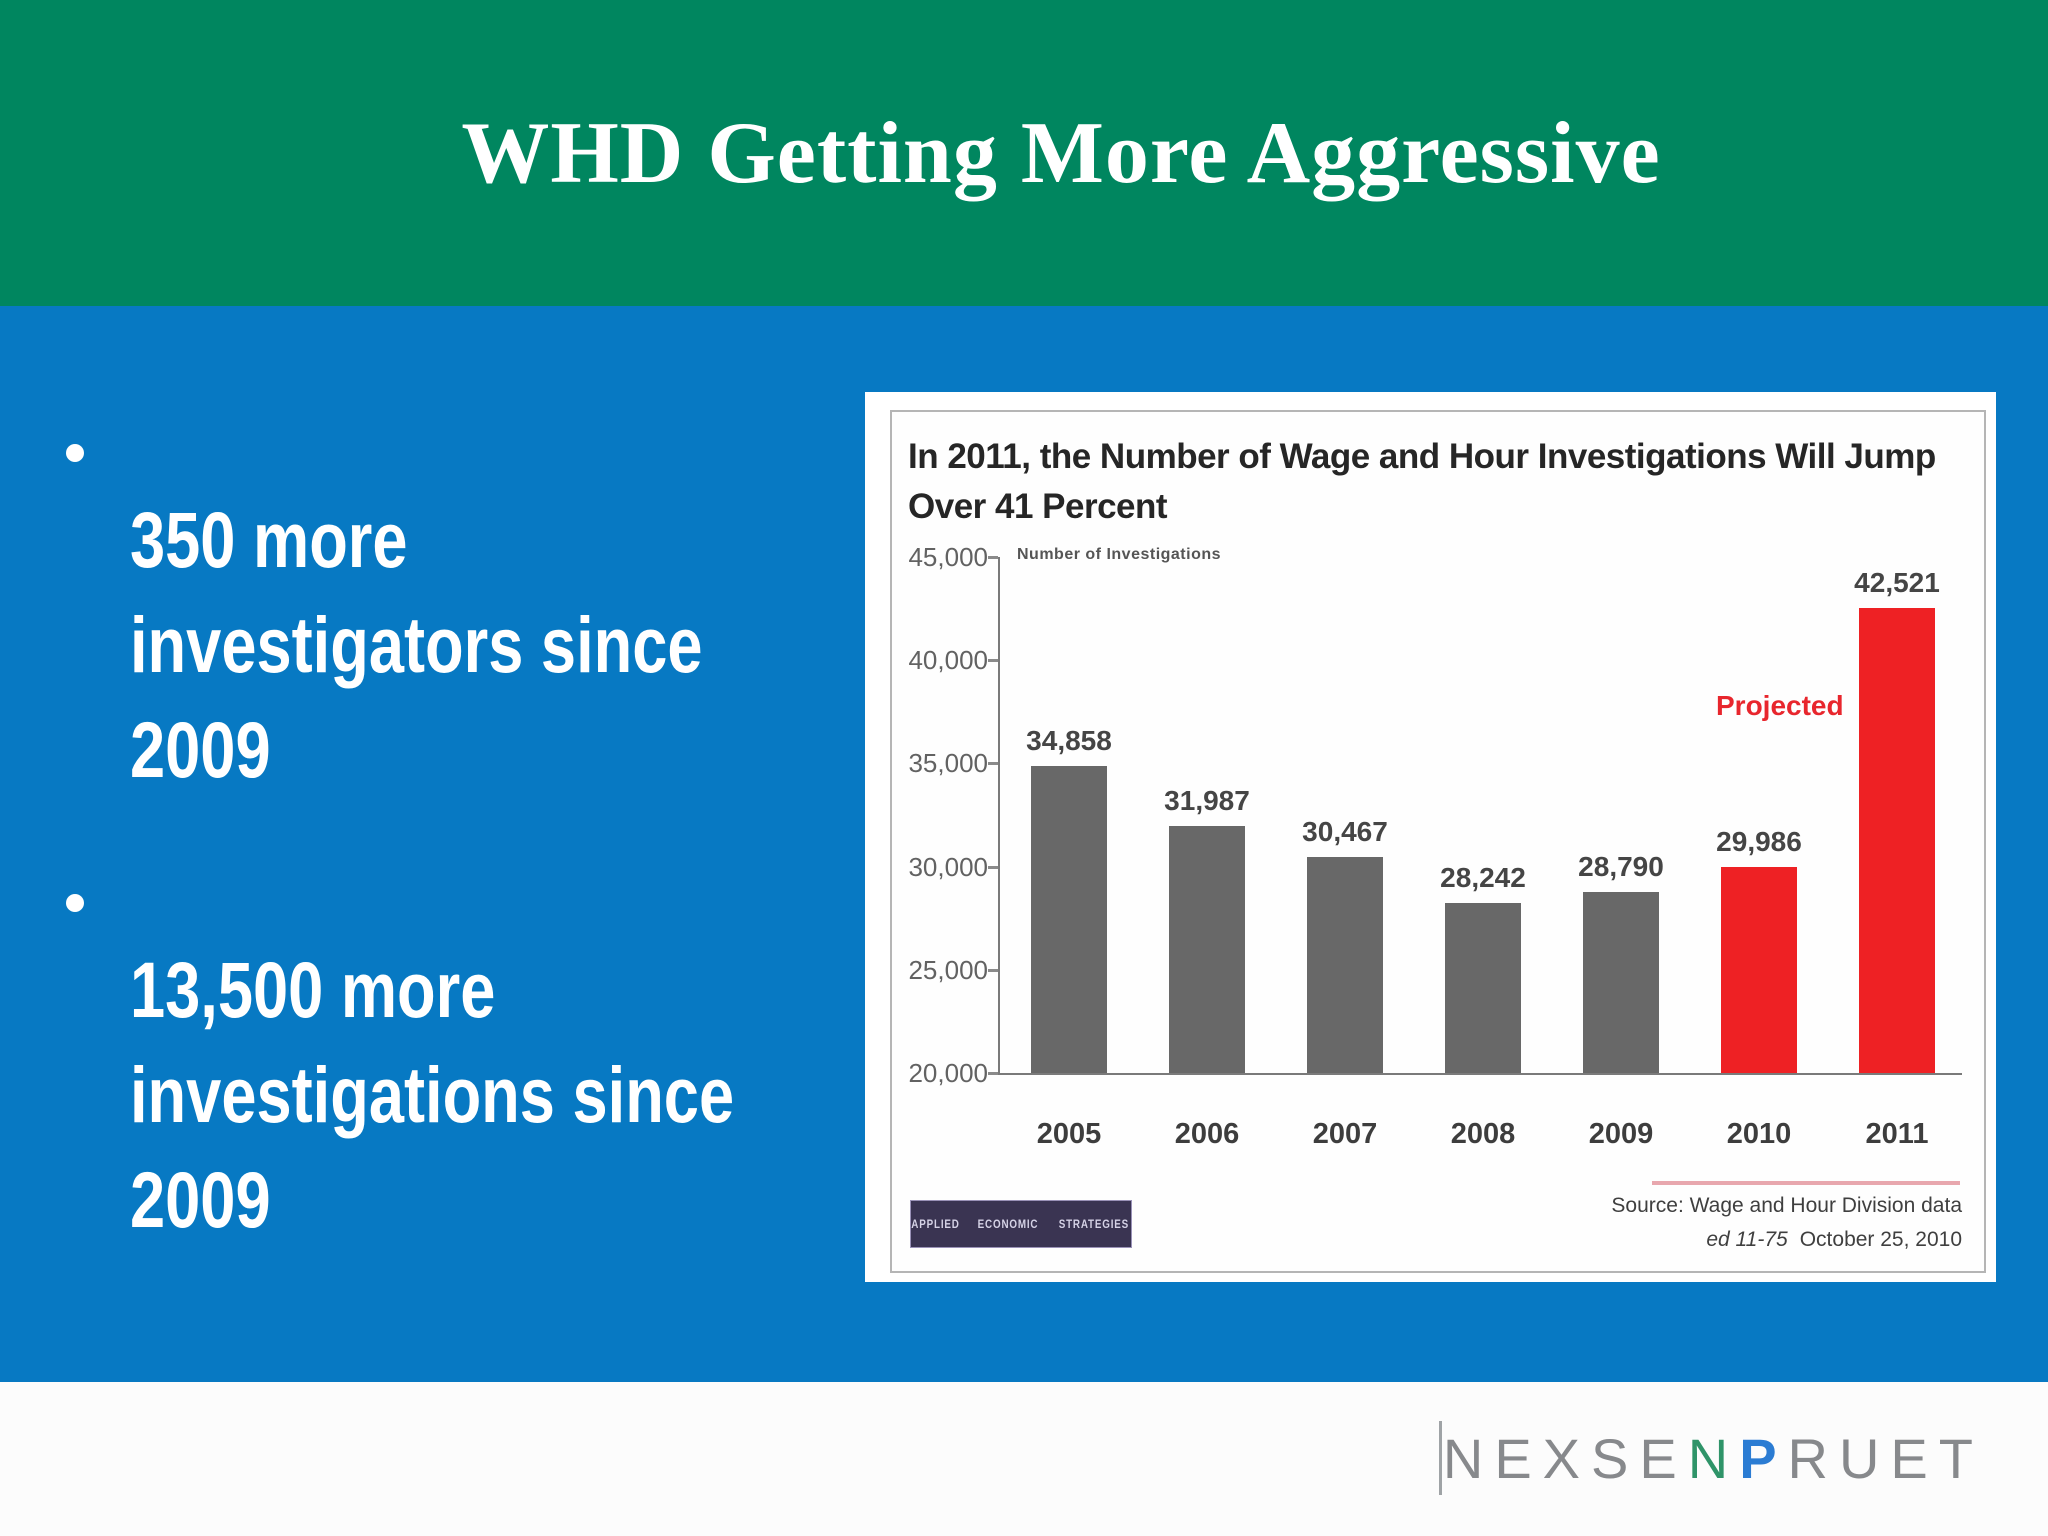 The height and width of the screenshot is (1536, 2048). I want to click on x-category-label: 2009, so click(1621, 1134).